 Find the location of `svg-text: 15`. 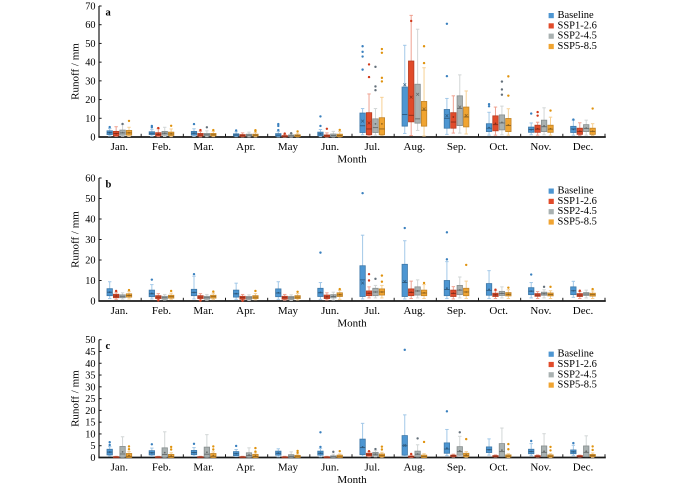

svg-text: 15 is located at coordinates (90, 423).